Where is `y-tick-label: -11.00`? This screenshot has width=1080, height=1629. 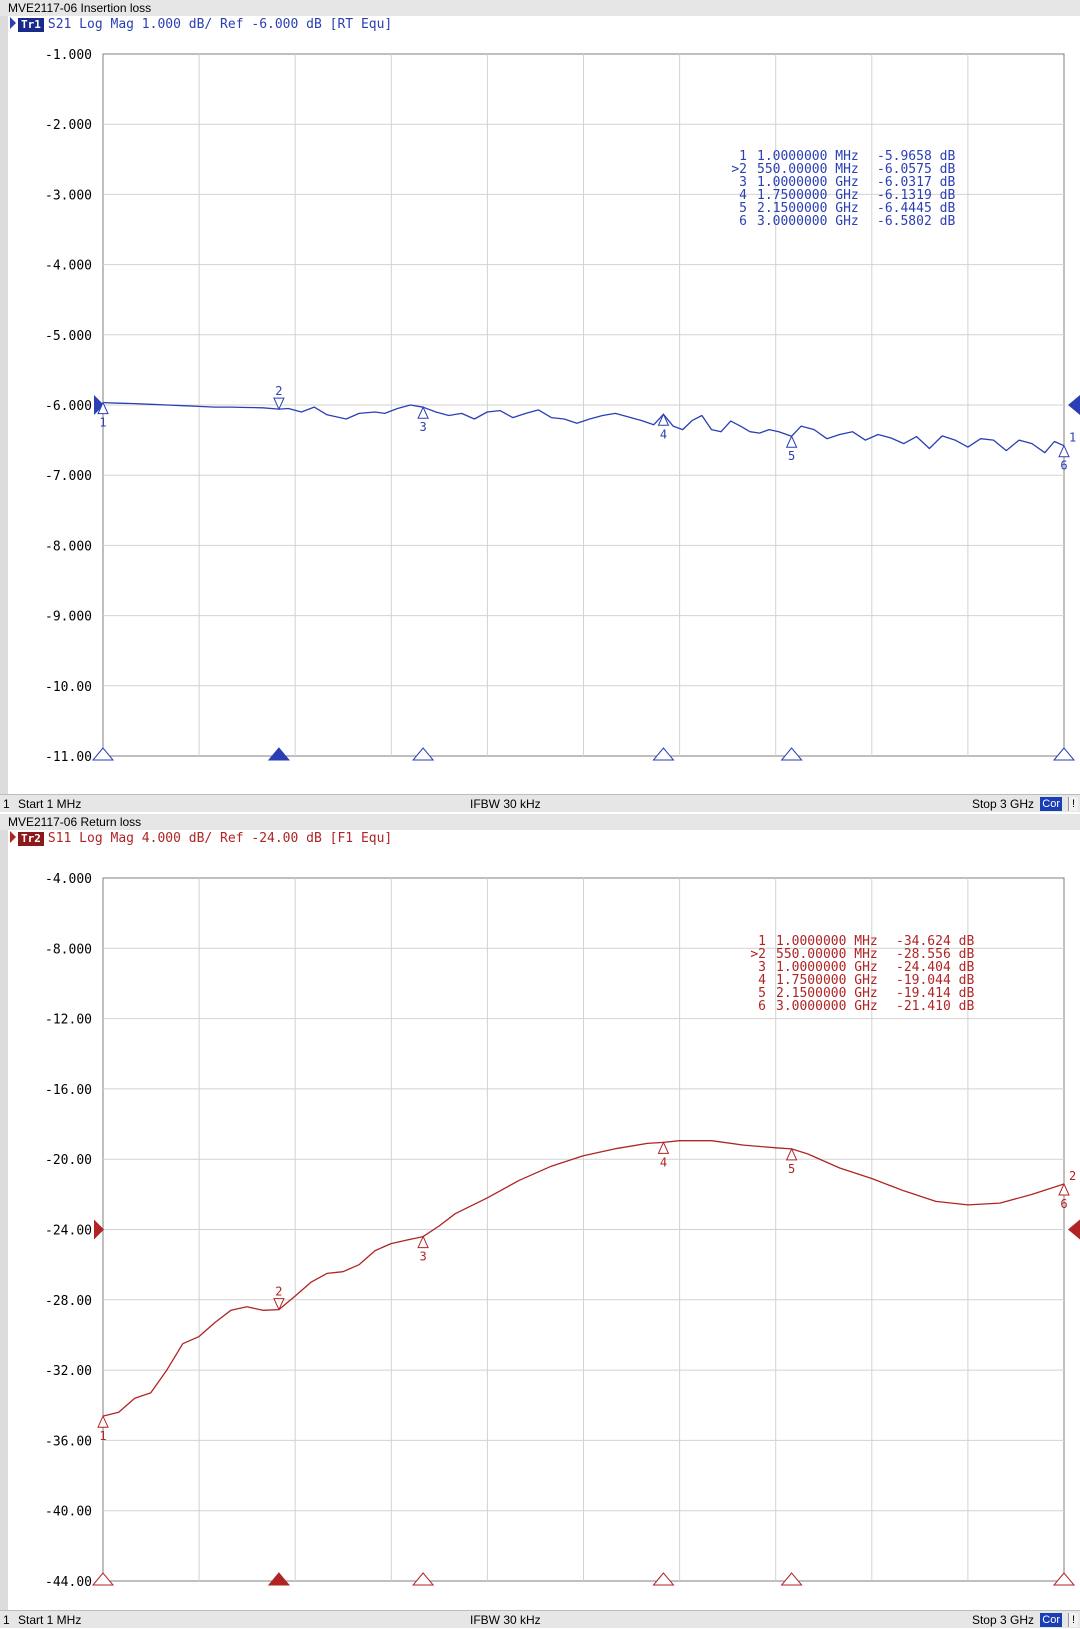
y-tick-label: -11.00 is located at coordinates (68, 757).